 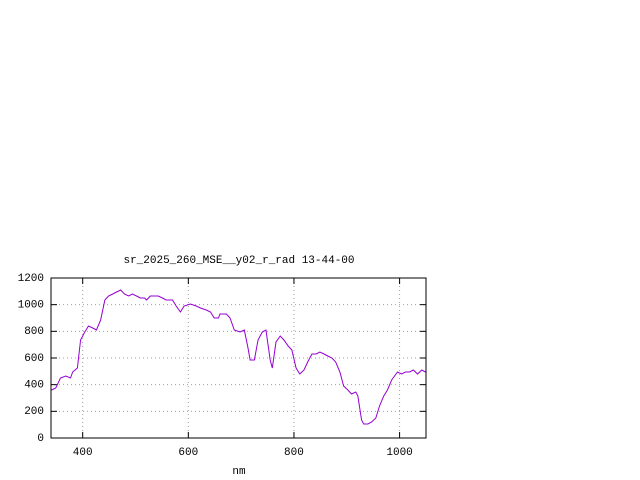 I want to click on y-tick-label: 600, so click(x=34, y=359).